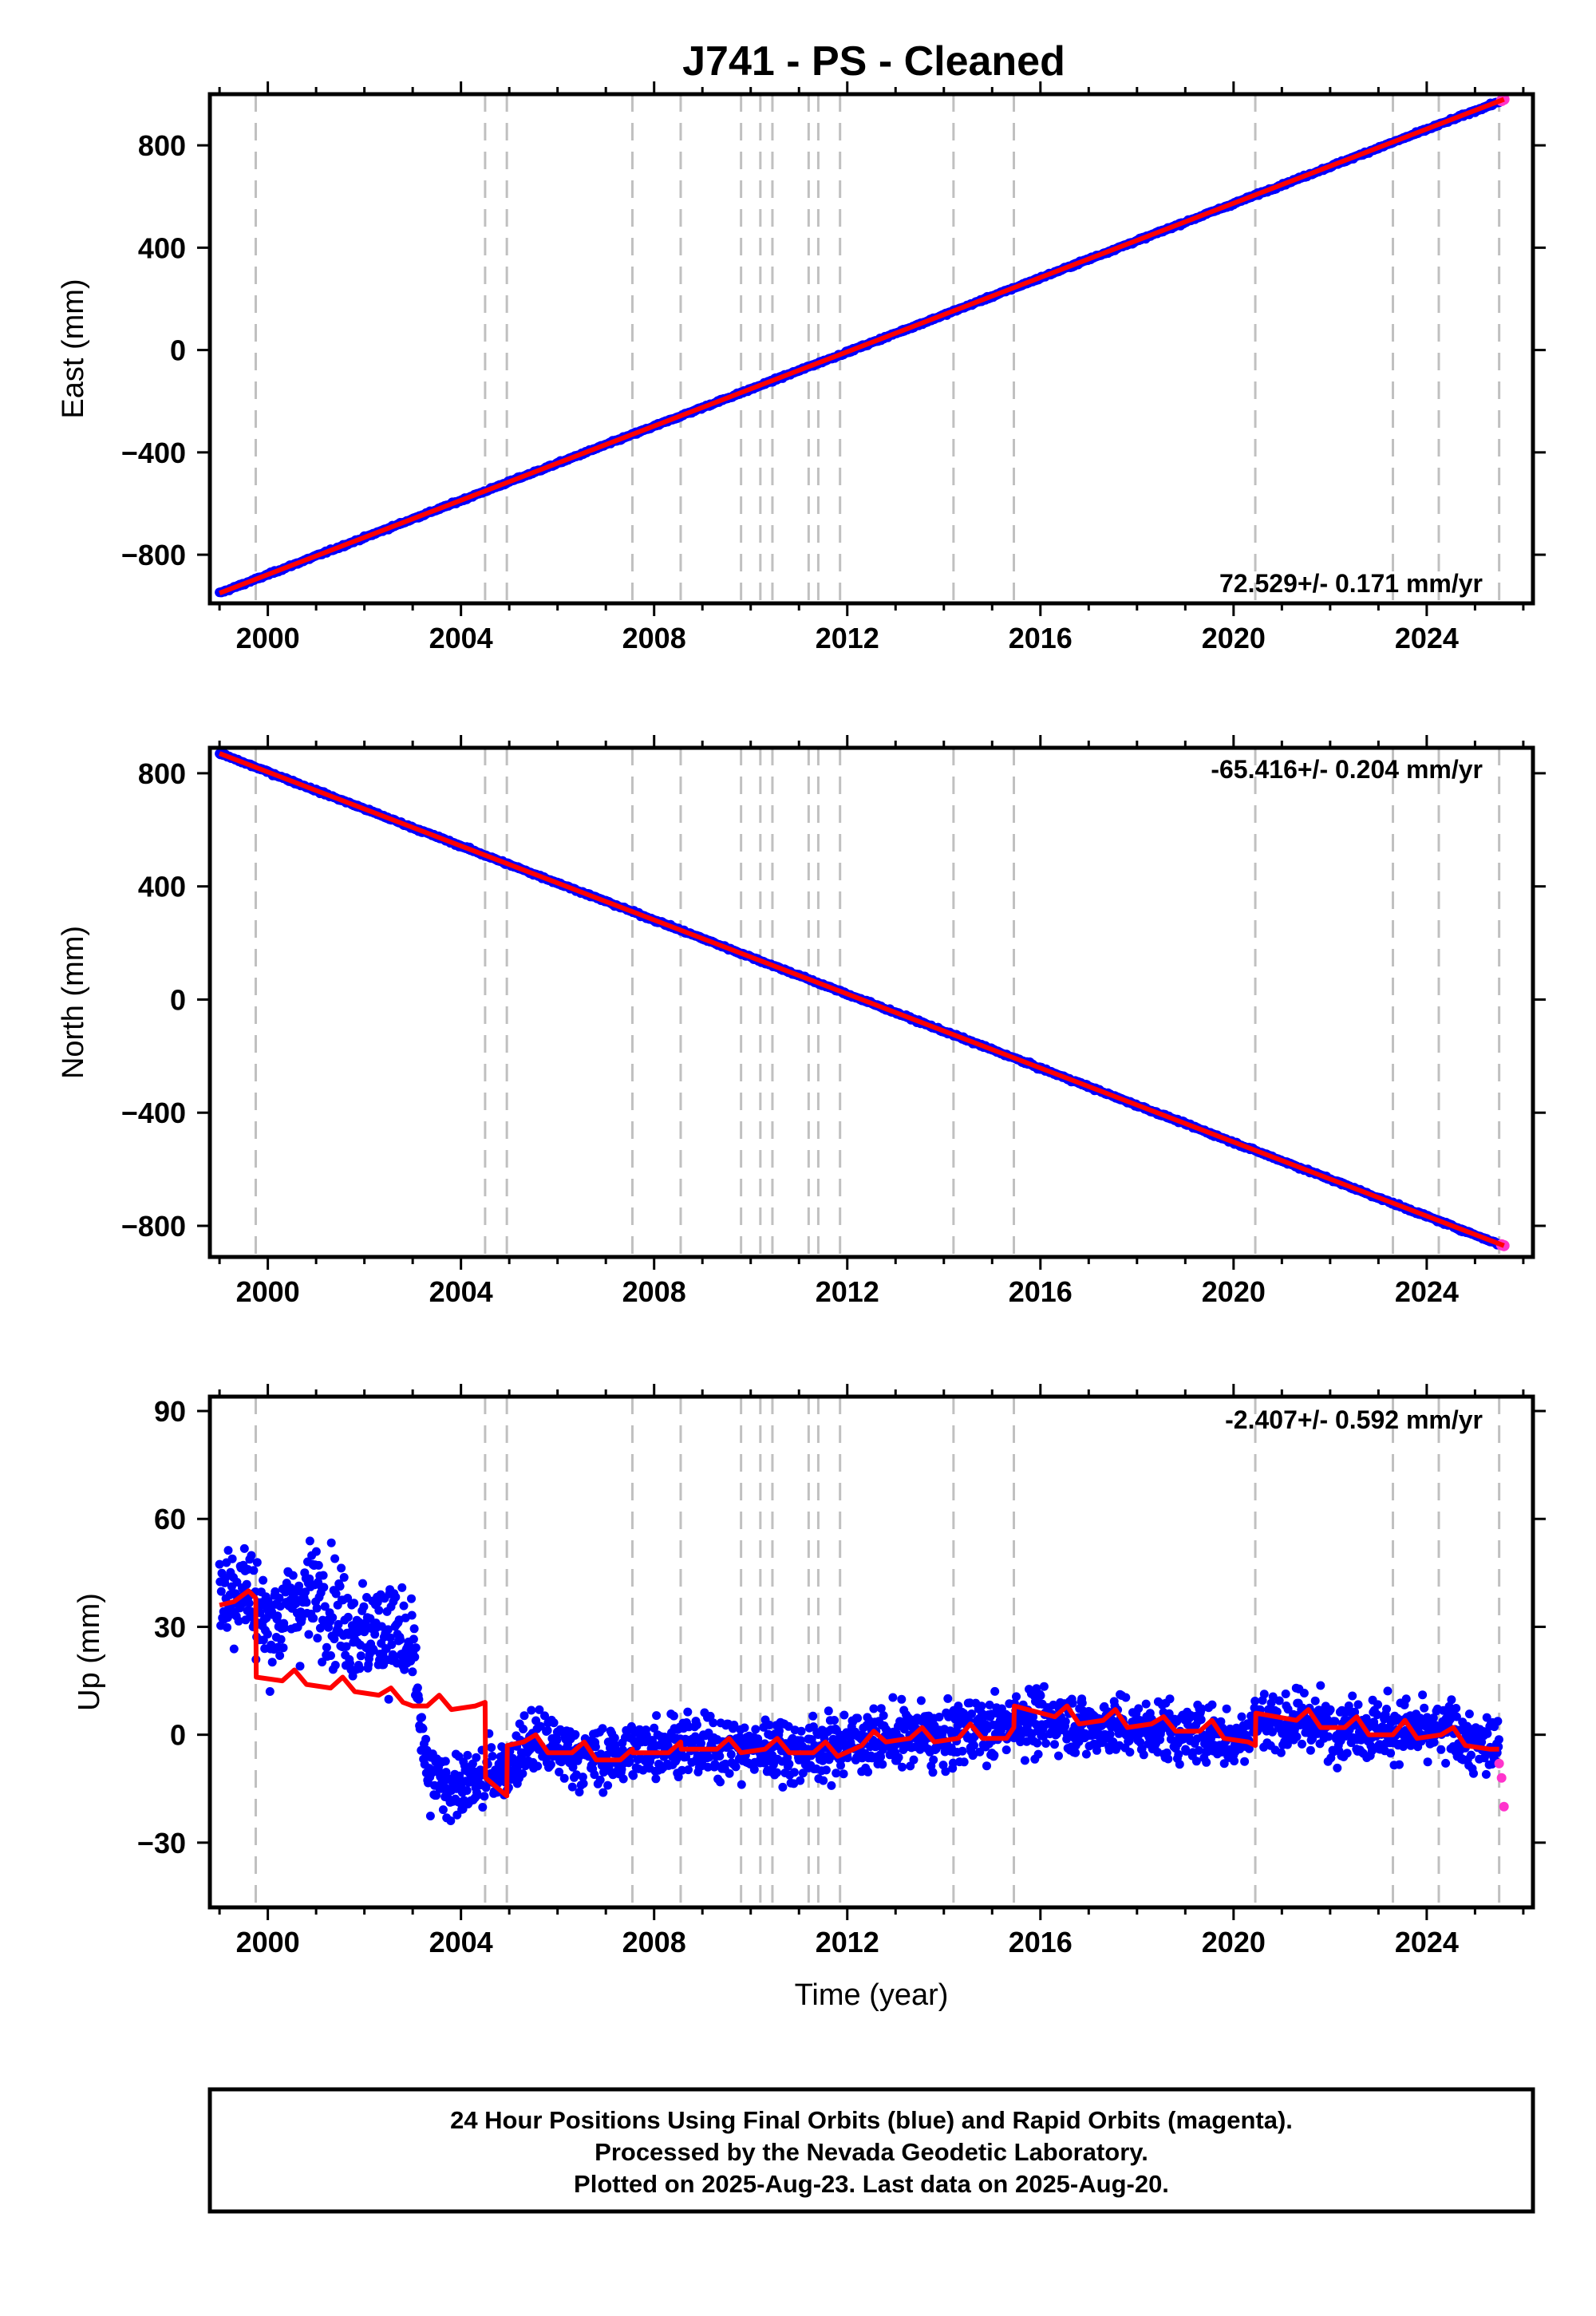 Image resolution: width=1596 pixels, height=2316 pixels. What do you see at coordinates (1234, 1291) in the screenshot?
I see `x-tick-label: 2020` at bounding box center [1234, 1291].